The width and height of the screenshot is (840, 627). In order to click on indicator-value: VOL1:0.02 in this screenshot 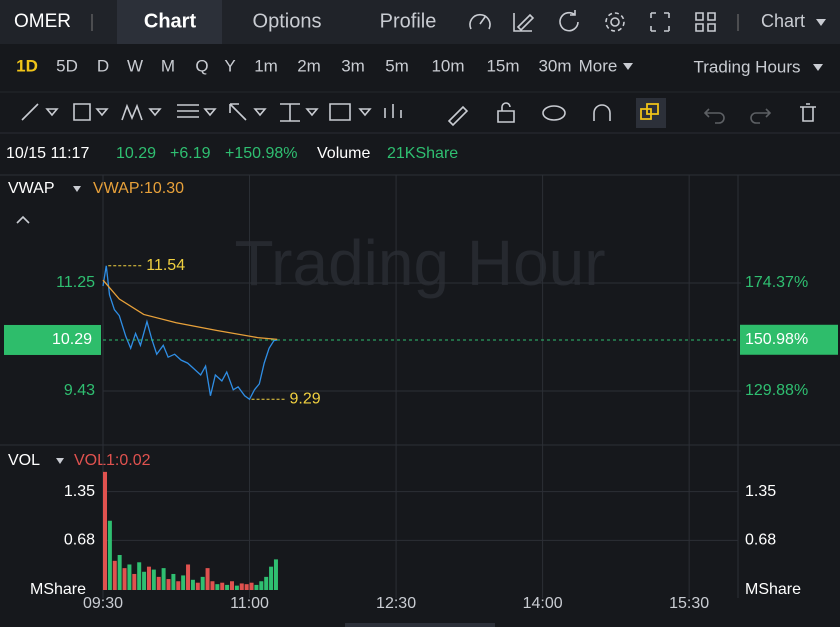, I will do `click(112, 460)`.